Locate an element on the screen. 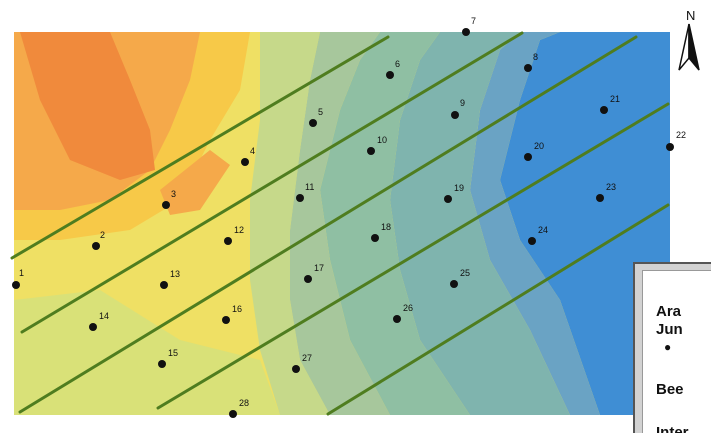 The width and height of the screenshot is (711, 433). sample-point-label: 5 is located at coordinates (320, 112).